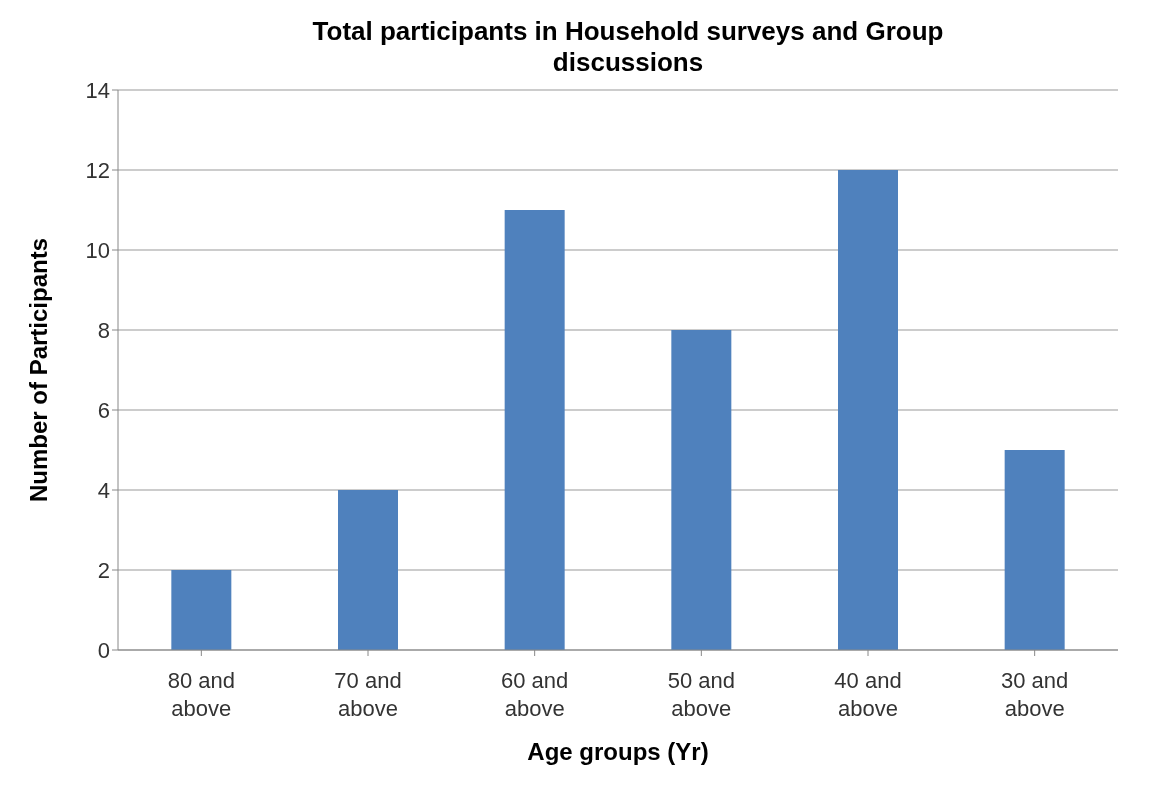  What do you see at coordinates (97, 170) in the screenshot?
I see `y-tick-label: 12` at bounding box center [97, 170].